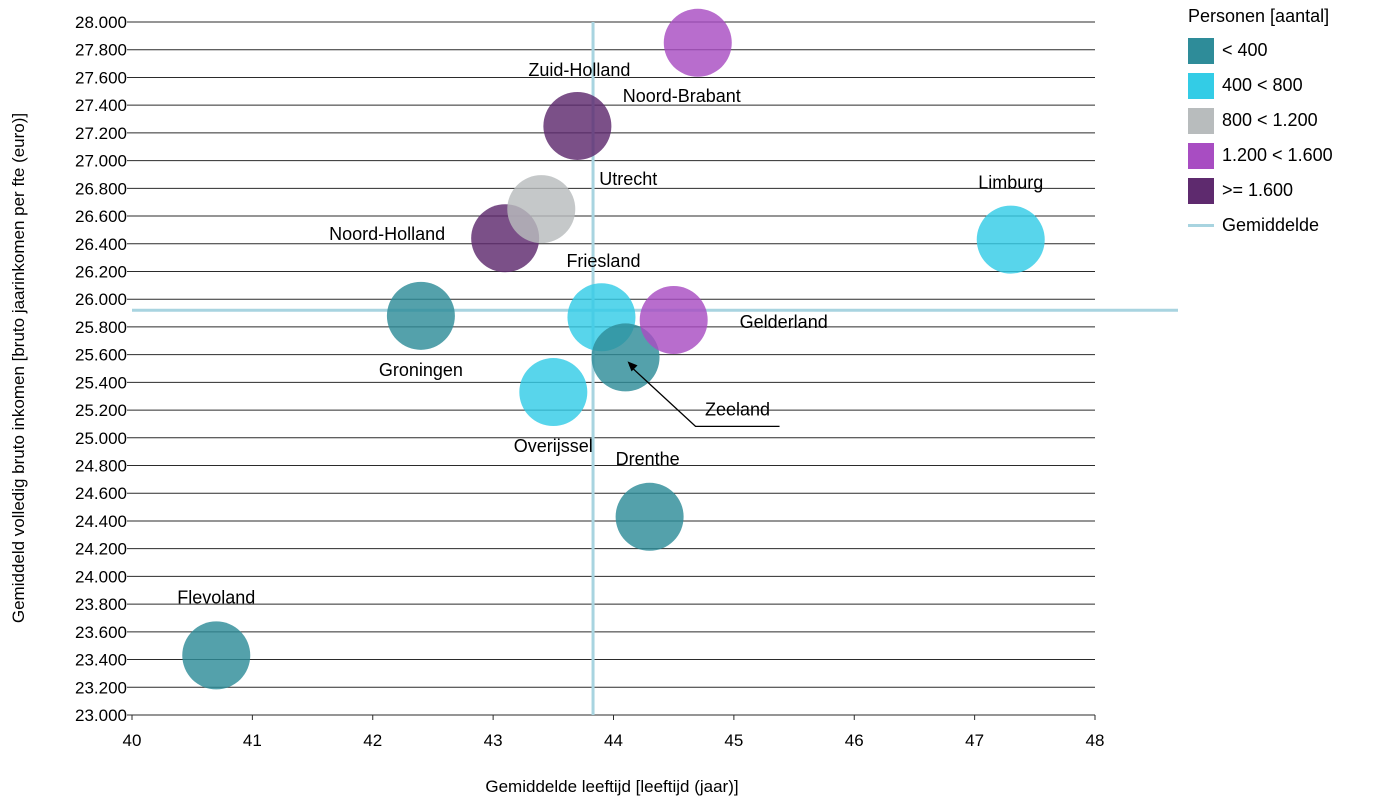 The image size is (1380, 804). Describe the element at coordinates (1259, 16) in the screenshot. I see `legend-title: Personen [aantal]` at that location.